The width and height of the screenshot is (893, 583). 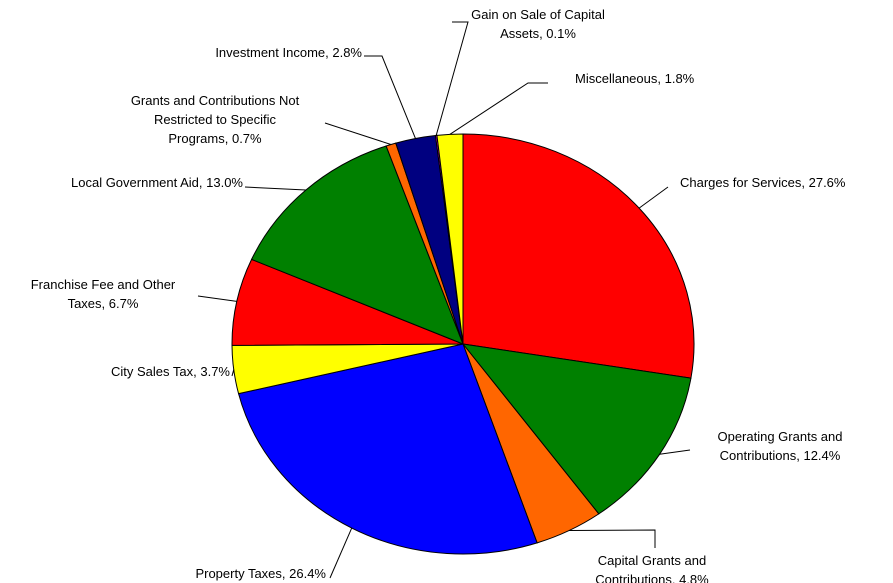 I want to click on slice-label: Grants and Contributions Not, so click(x=215, y=100).